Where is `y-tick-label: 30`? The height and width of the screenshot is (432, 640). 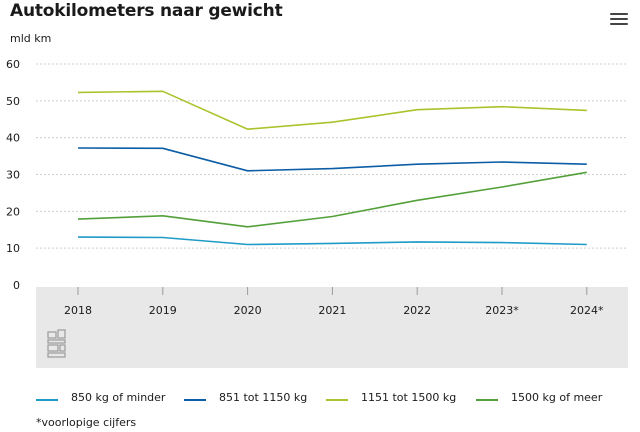 y-tick-label: 30 is located at coordinates (13, 175).